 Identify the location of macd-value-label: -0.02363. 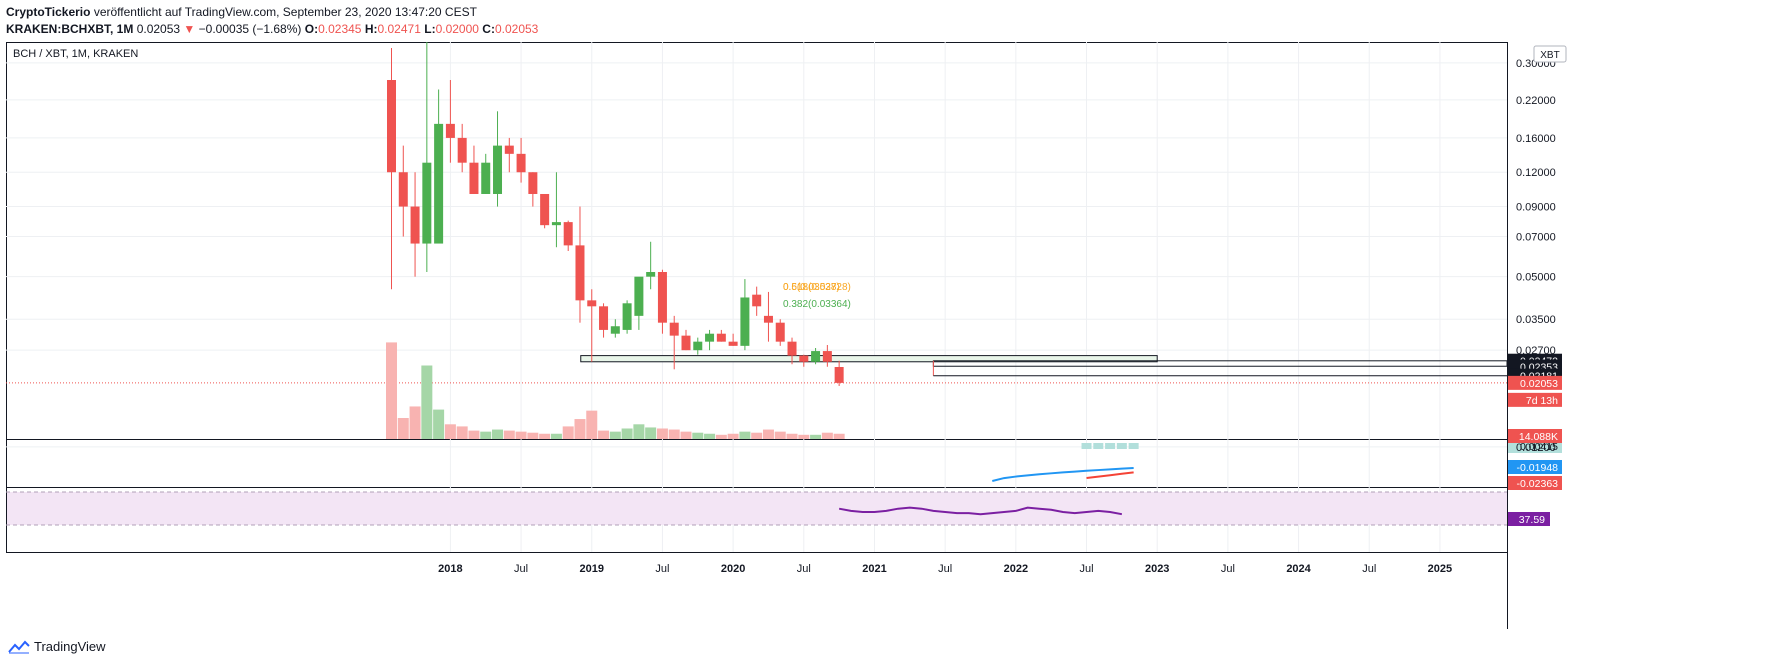
(1538, 484).